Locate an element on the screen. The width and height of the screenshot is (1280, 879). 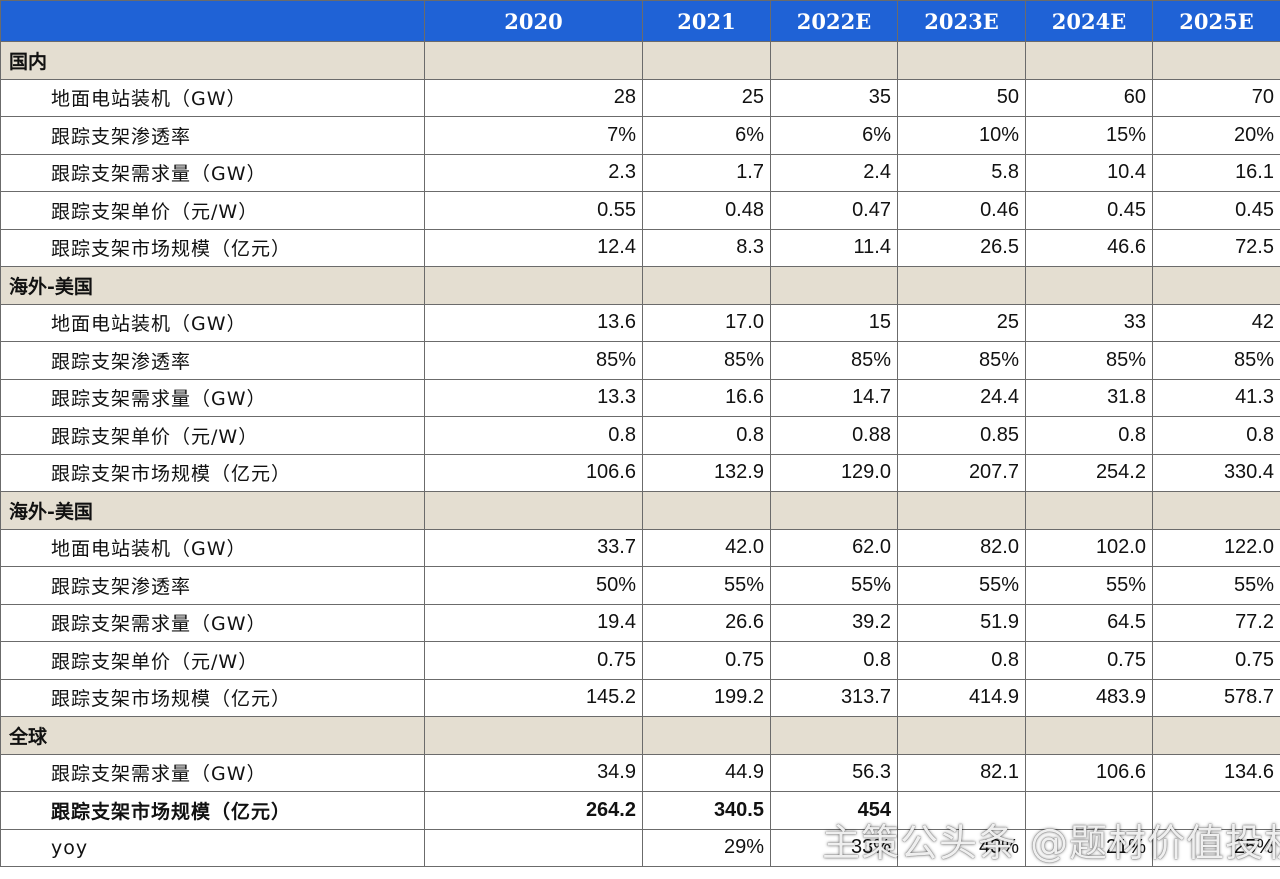
table-row: 跟踪支架市场规模（亿元） 12.4 8.3 11.4 26.5 46.6 72.5 is located at coordinates (640, 247).